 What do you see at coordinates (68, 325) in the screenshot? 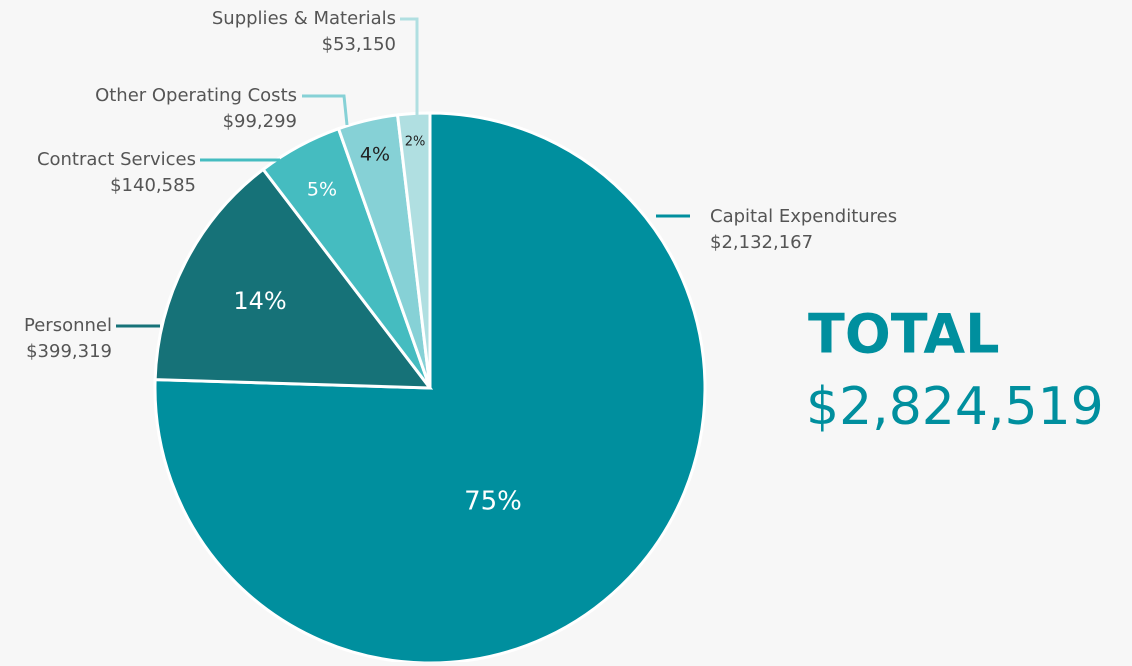
I see `slice-label: Personnel` at bounding box center [68, 325].